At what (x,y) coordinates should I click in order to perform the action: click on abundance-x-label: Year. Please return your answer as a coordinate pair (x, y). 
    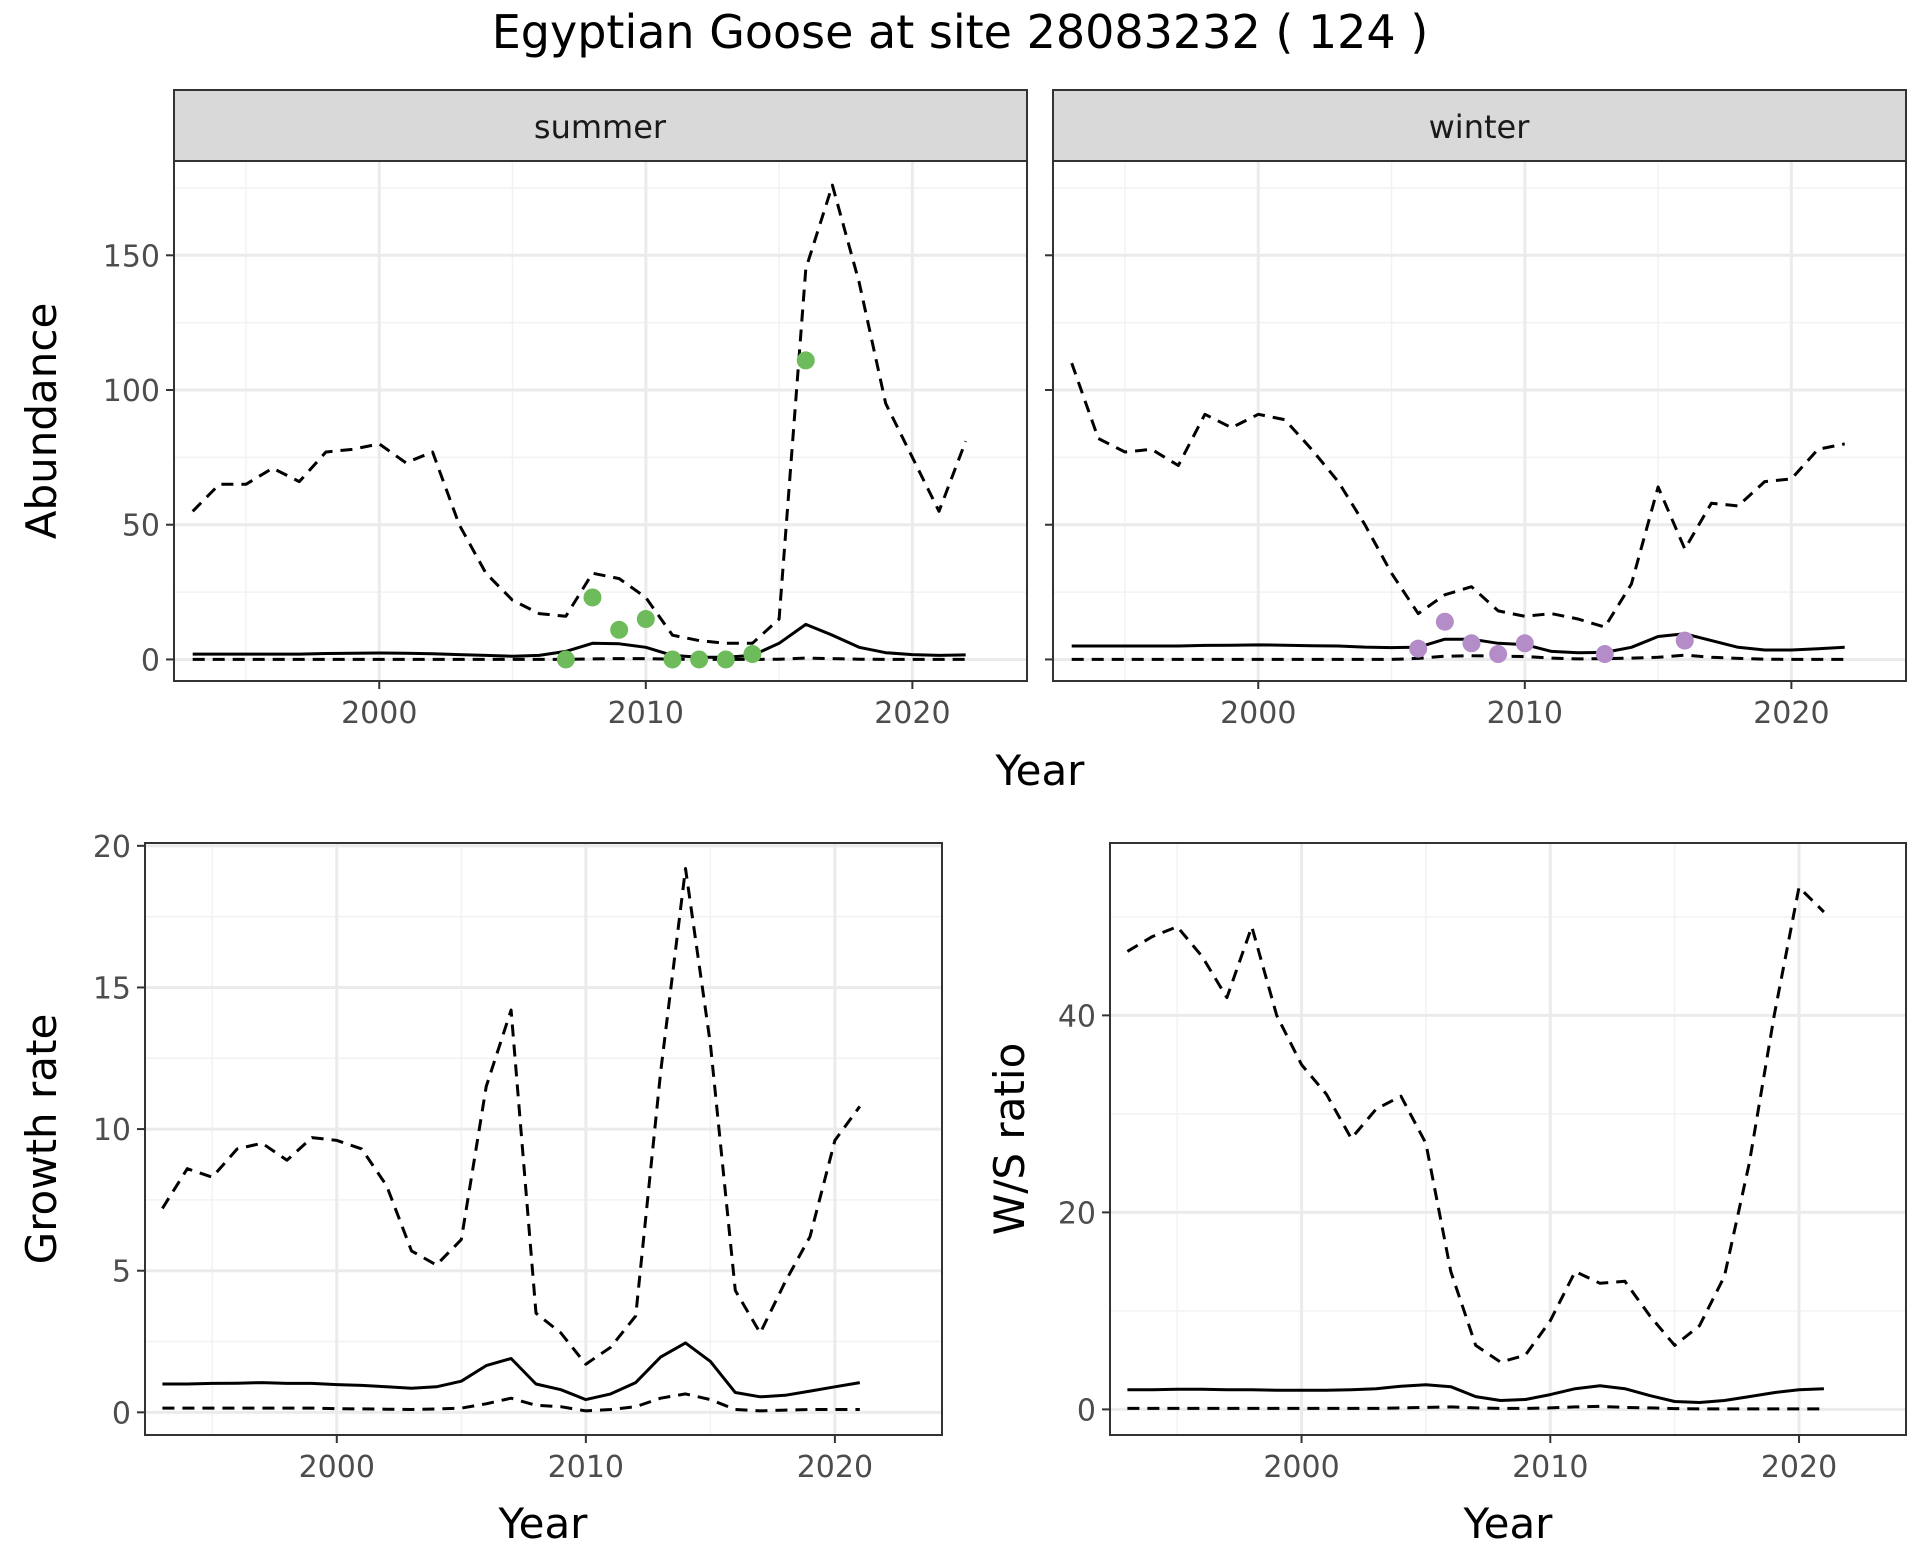
    Looking at the image, I should click on (1040, 770).